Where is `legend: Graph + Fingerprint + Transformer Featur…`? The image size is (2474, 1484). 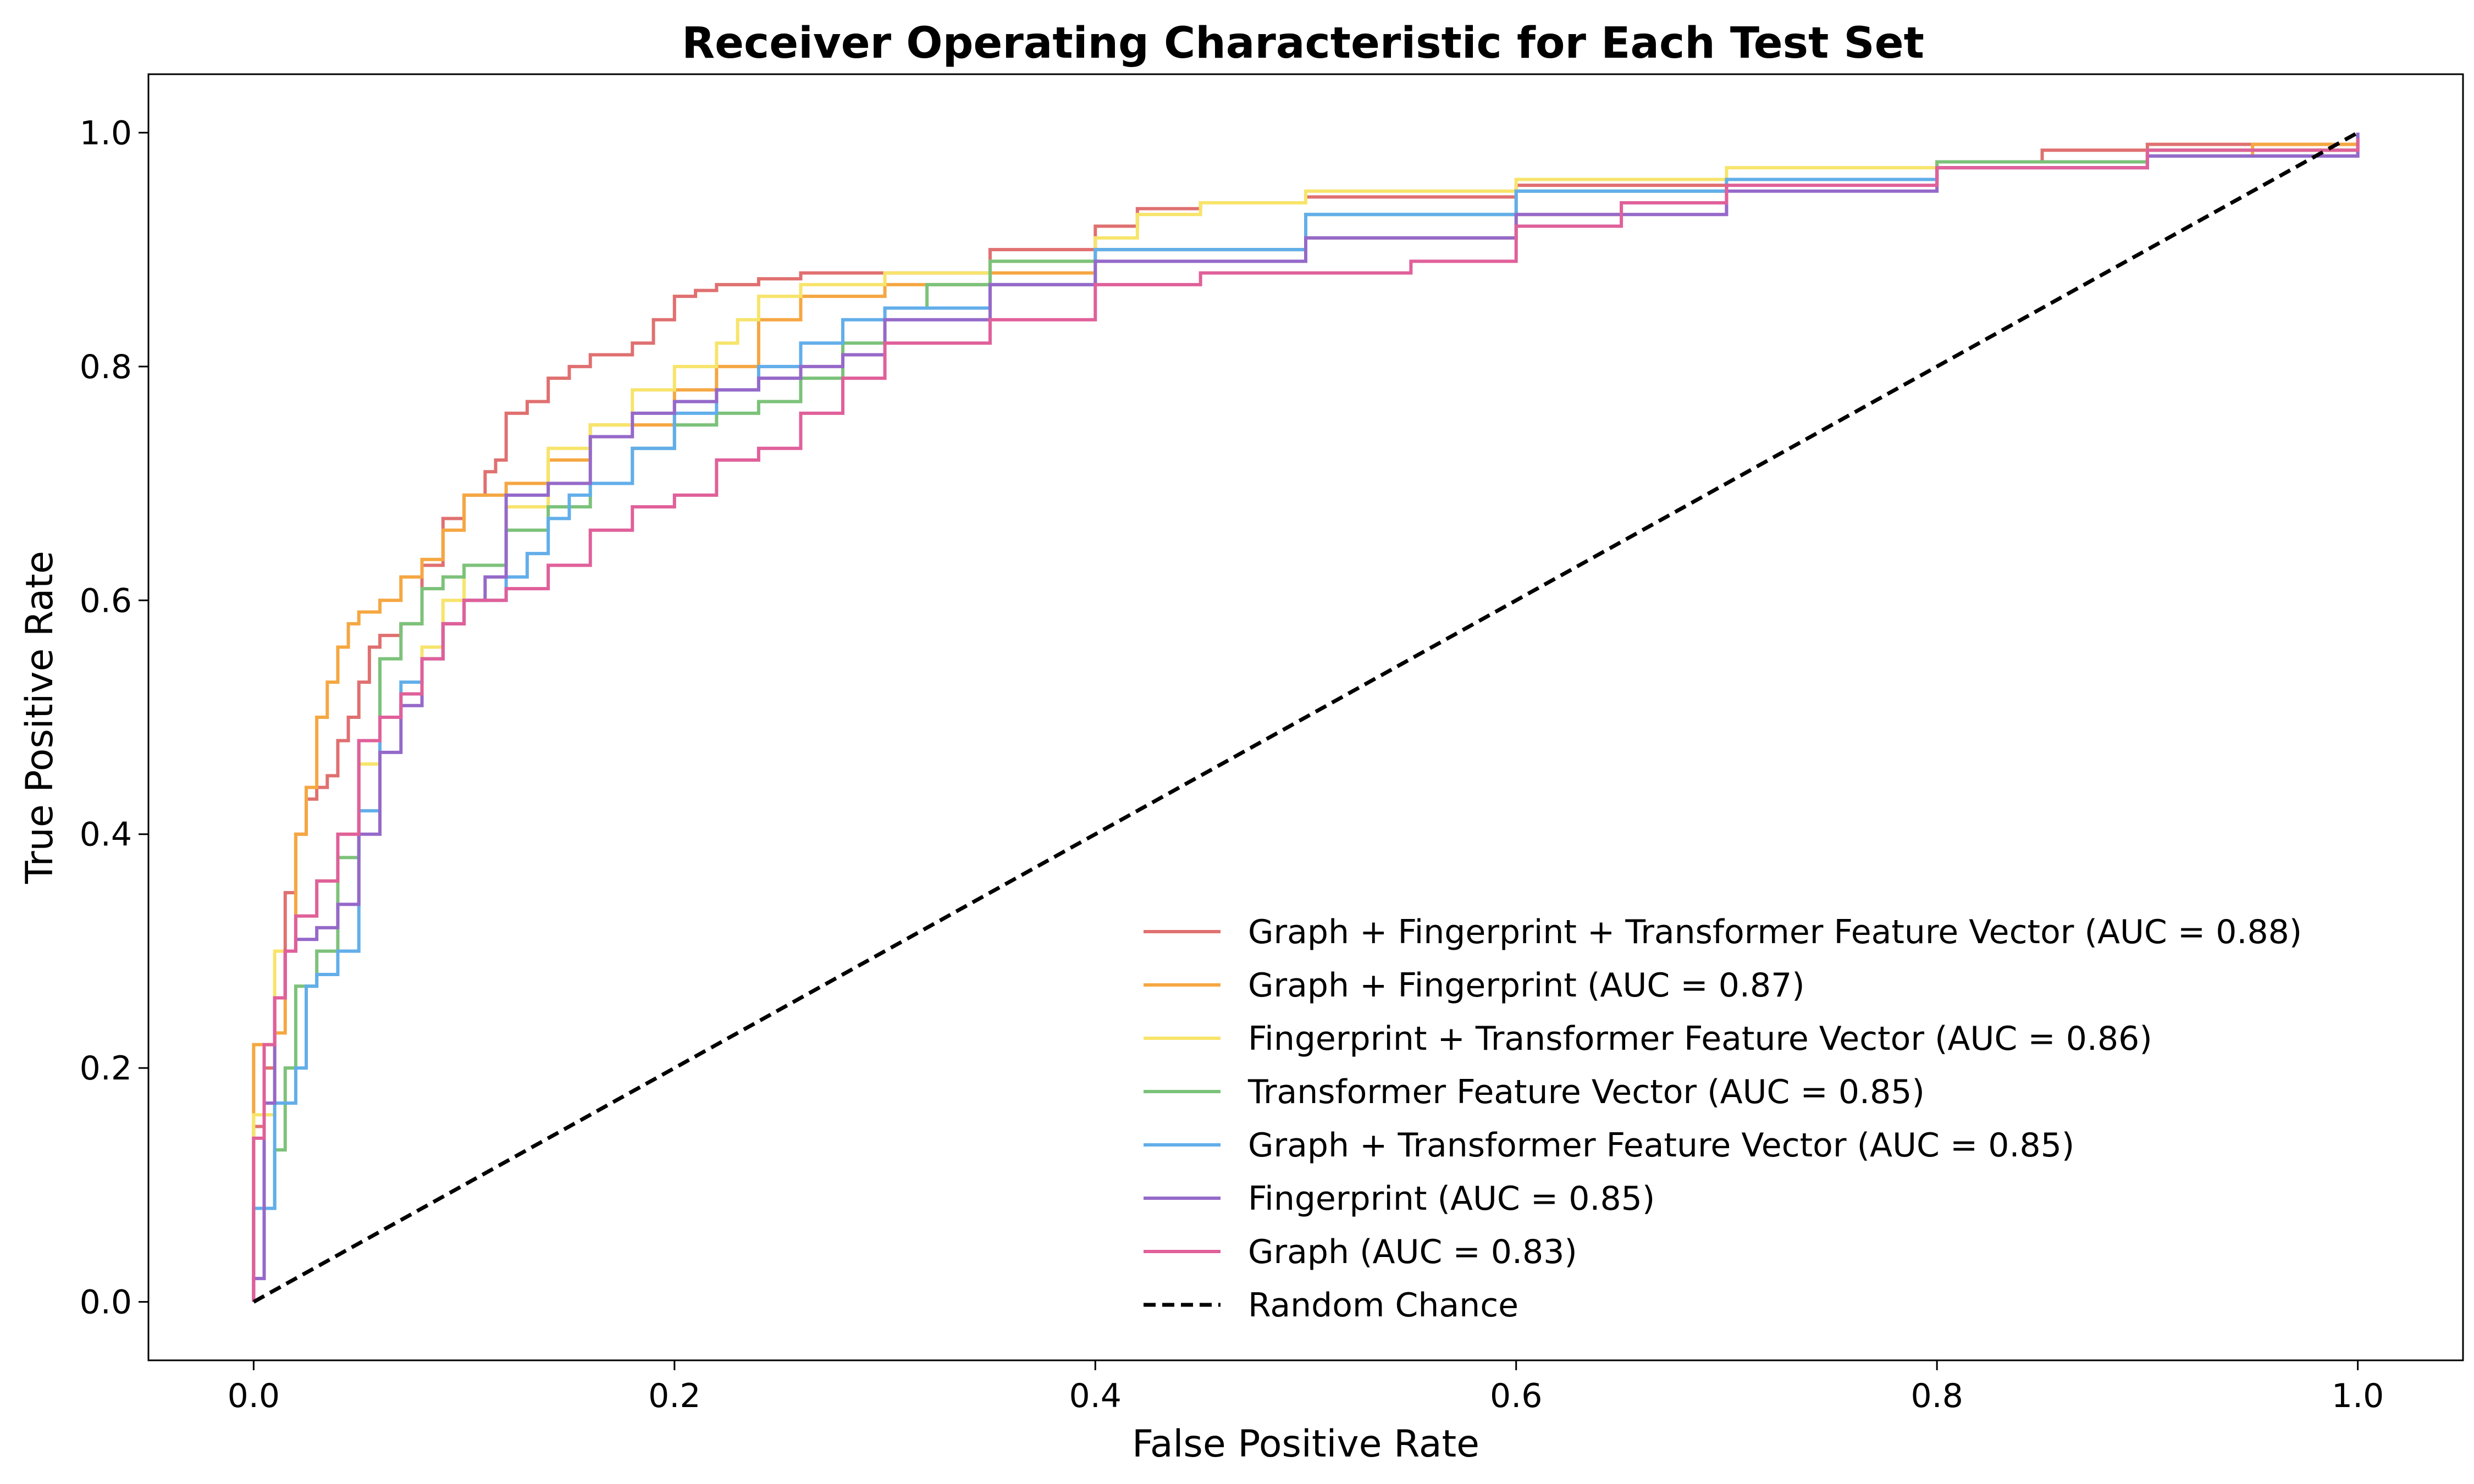
legend: Graph + Fingerprint + Transformer Featur… is located at coordinates (1723, 1119).